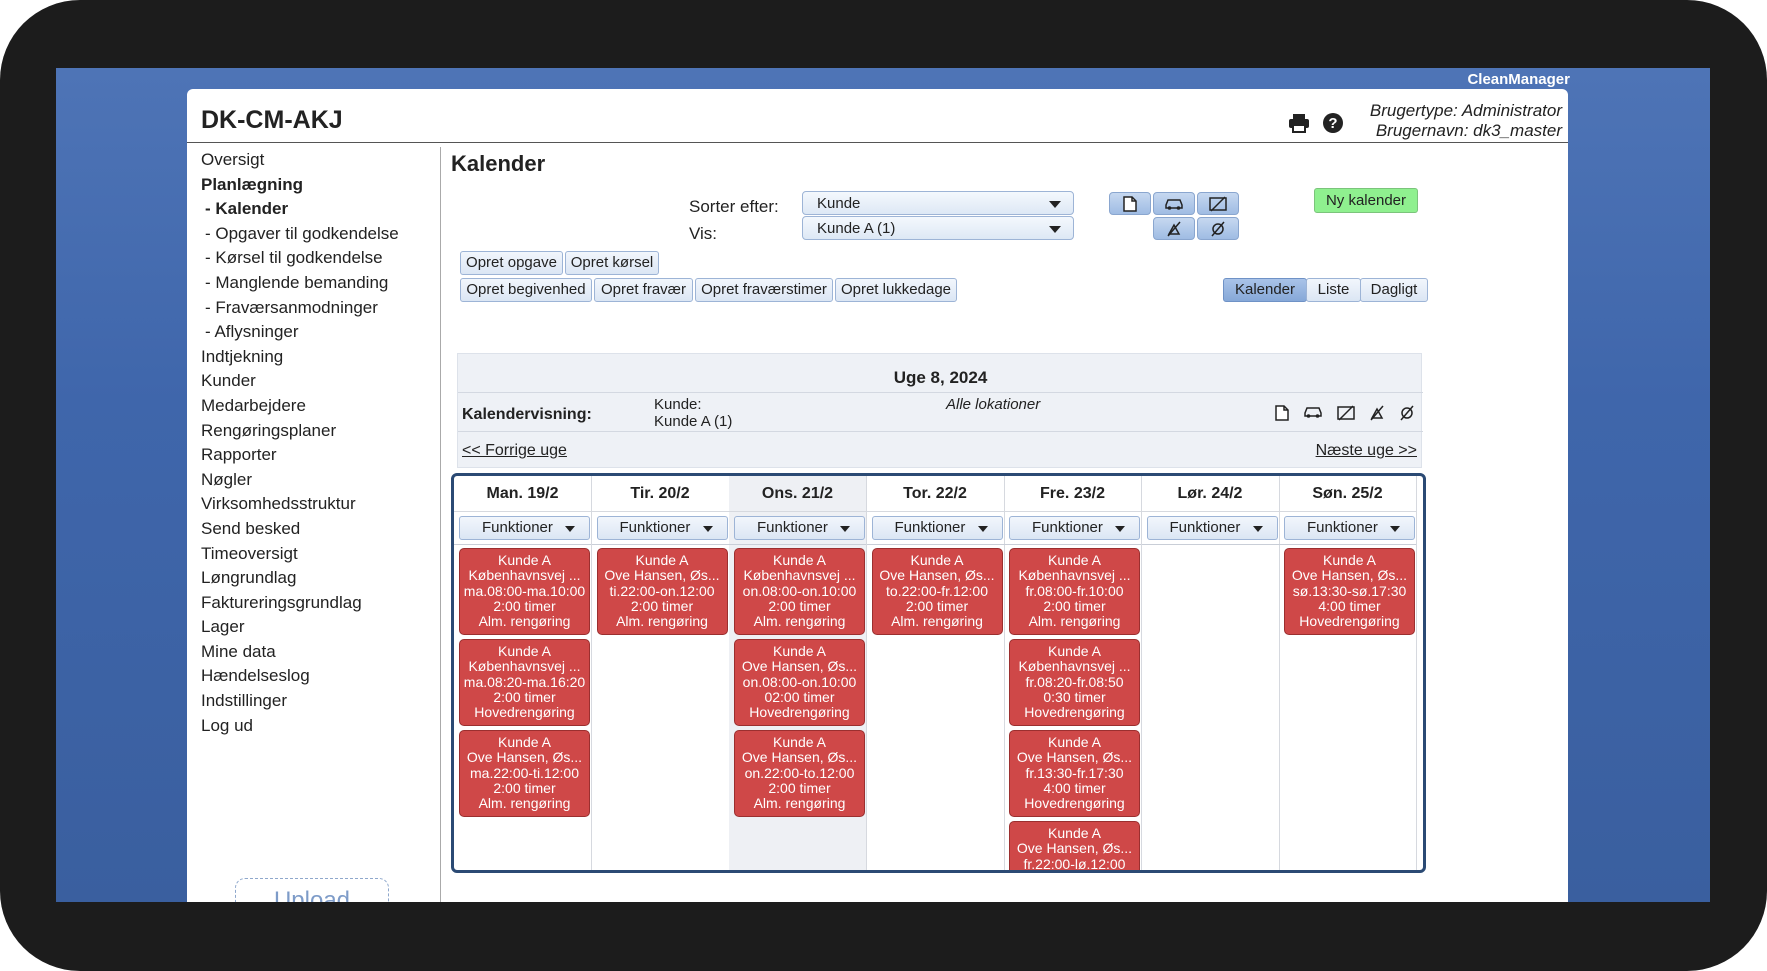  What do you see at coordinates (278, 504) in the screenshot?
I see `sidebar-item-virksomhedsstruktur: Virksomhedsstruktur` at bounding box center [278, 504].